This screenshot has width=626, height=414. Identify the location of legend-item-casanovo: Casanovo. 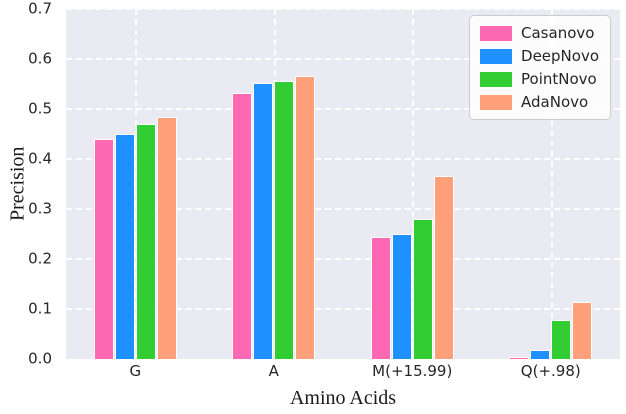
(539, 33).